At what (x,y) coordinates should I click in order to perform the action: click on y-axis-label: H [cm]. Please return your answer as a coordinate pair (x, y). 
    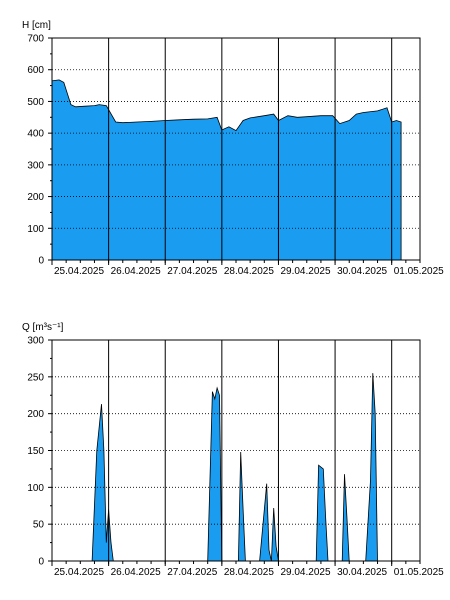
    Looking at the image, I should click on (36, 25).